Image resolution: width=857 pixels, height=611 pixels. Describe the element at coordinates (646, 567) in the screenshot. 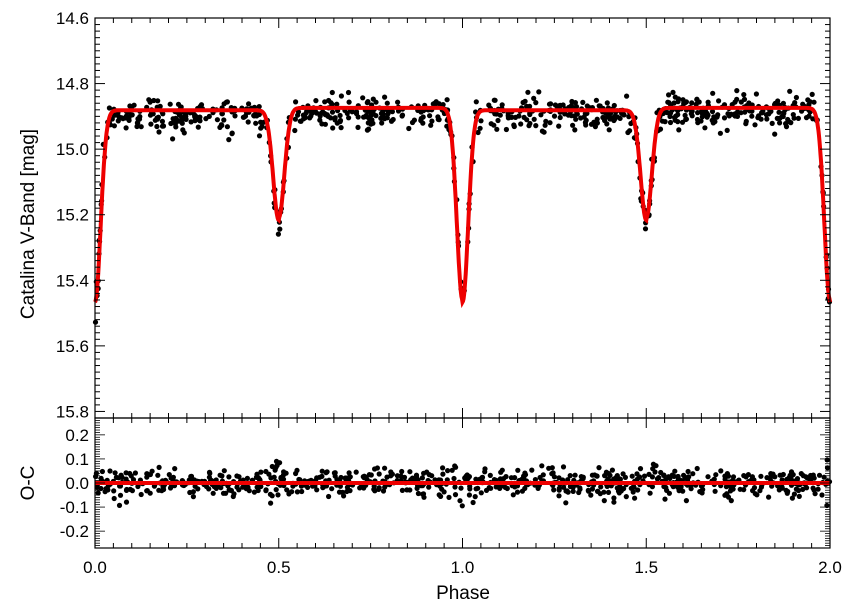

I see `x-tick-label: 1.5` at that location.